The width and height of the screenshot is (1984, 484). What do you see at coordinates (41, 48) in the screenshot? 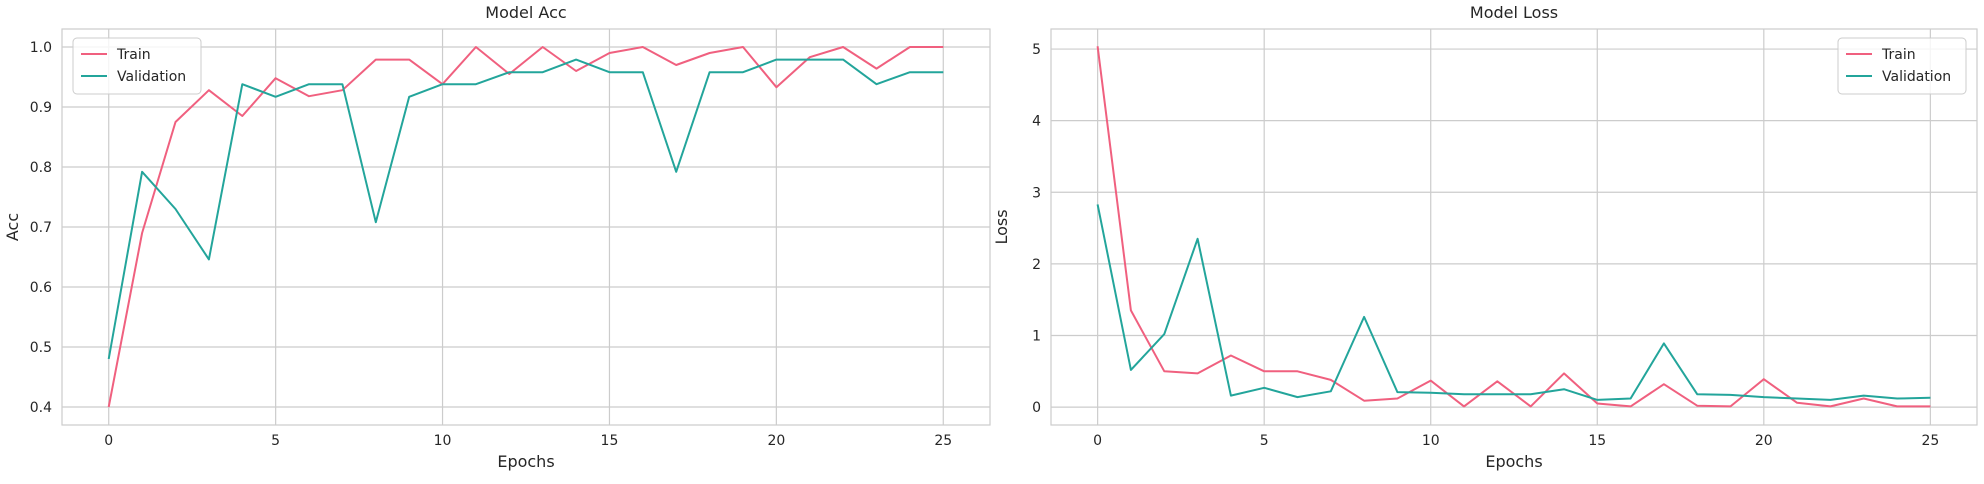
I see `y-tick-label: 1.0` at bounding box center [41, 48].